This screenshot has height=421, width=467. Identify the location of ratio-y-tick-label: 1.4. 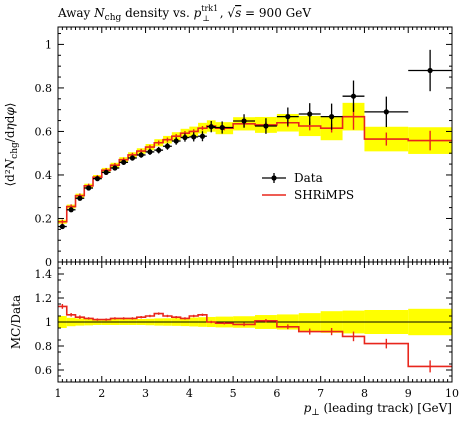
(44, 274).